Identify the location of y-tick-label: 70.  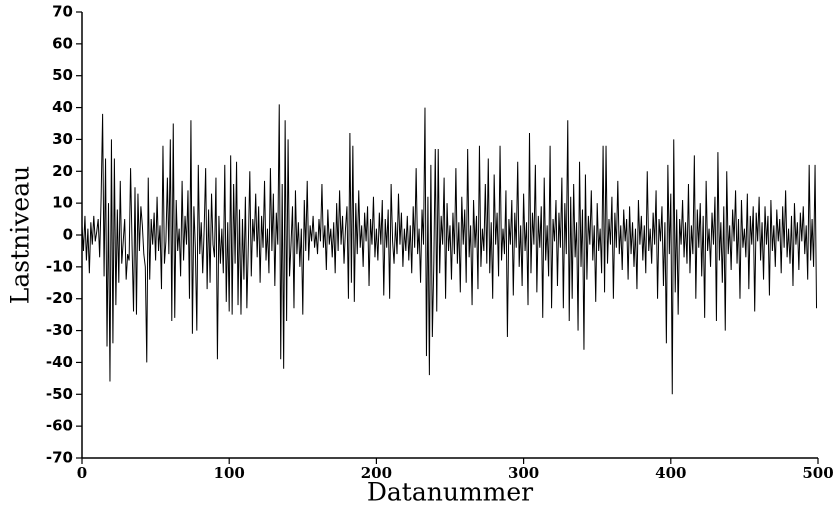
(62, 12).